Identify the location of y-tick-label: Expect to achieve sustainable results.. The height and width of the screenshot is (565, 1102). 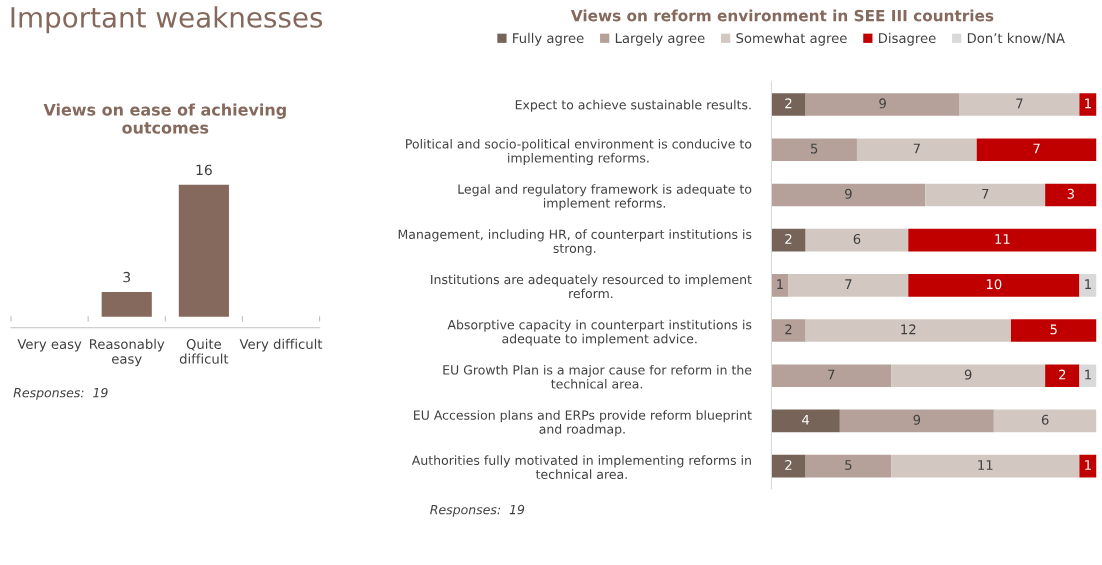
(633, 105).